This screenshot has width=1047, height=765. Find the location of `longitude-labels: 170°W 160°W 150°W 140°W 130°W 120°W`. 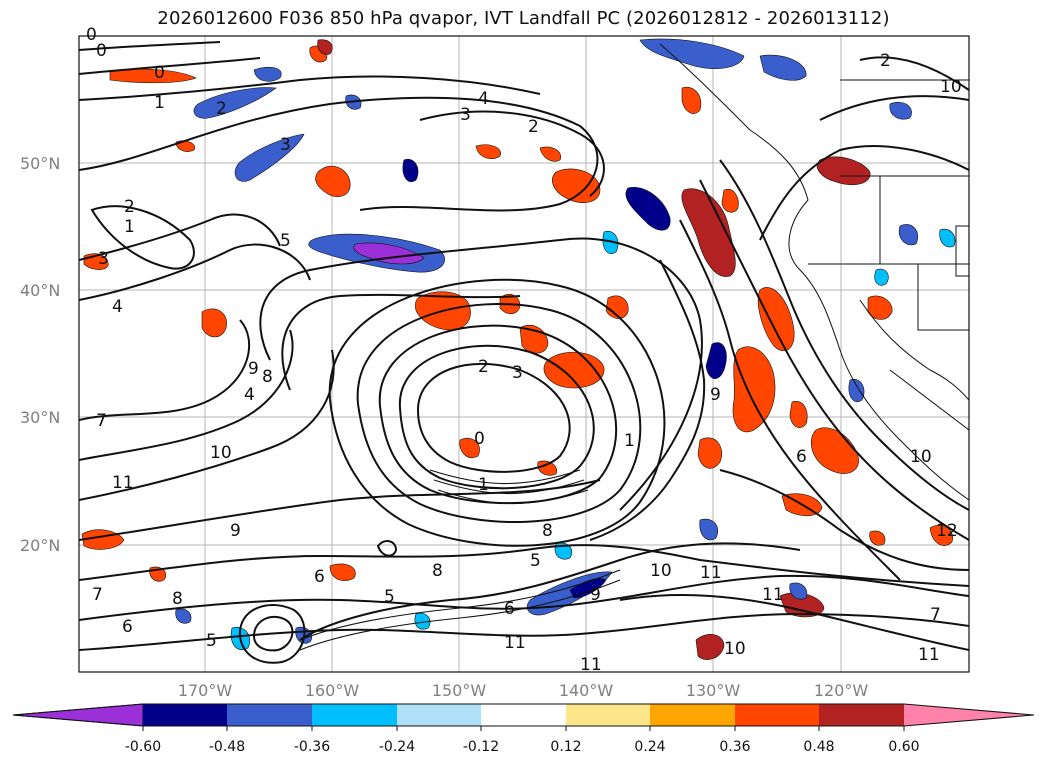

longitude-labels: 170°W 160°W 150°W 140°W 130°W 120°W is located at coordinates (523, 690).